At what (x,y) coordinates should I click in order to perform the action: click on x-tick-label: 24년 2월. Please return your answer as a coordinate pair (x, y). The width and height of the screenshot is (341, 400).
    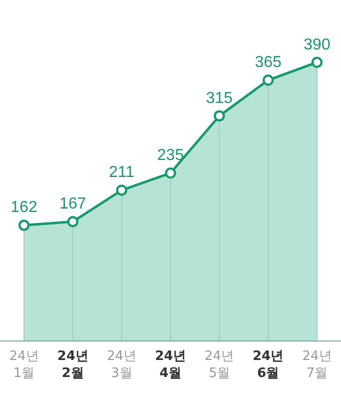
    Looking at the image, I should click on (72, 365).